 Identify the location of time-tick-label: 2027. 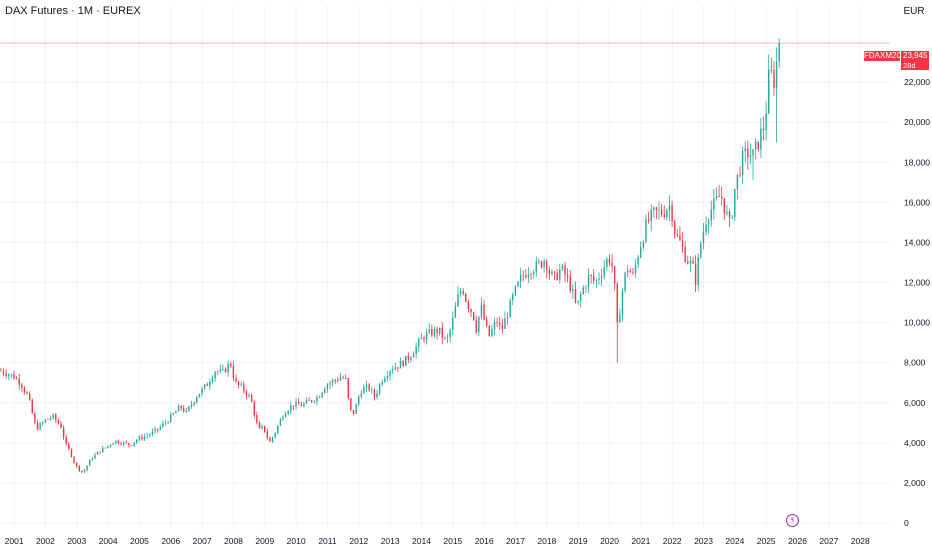
(828, 541).